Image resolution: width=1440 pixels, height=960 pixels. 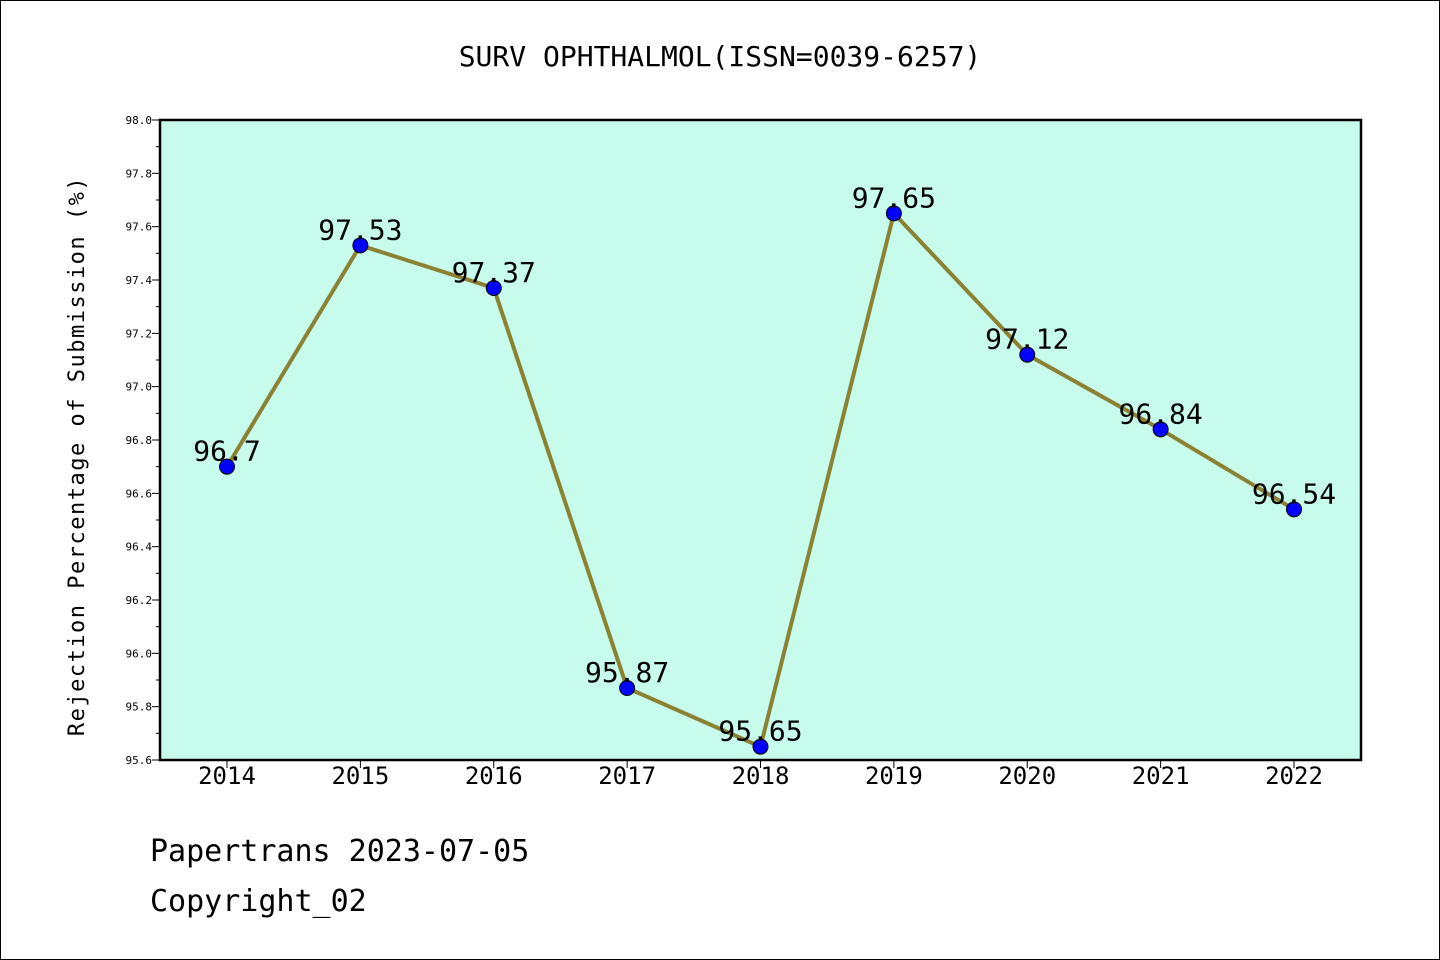 I want to click on data-label: 97.53, so click(x=360, y=229).